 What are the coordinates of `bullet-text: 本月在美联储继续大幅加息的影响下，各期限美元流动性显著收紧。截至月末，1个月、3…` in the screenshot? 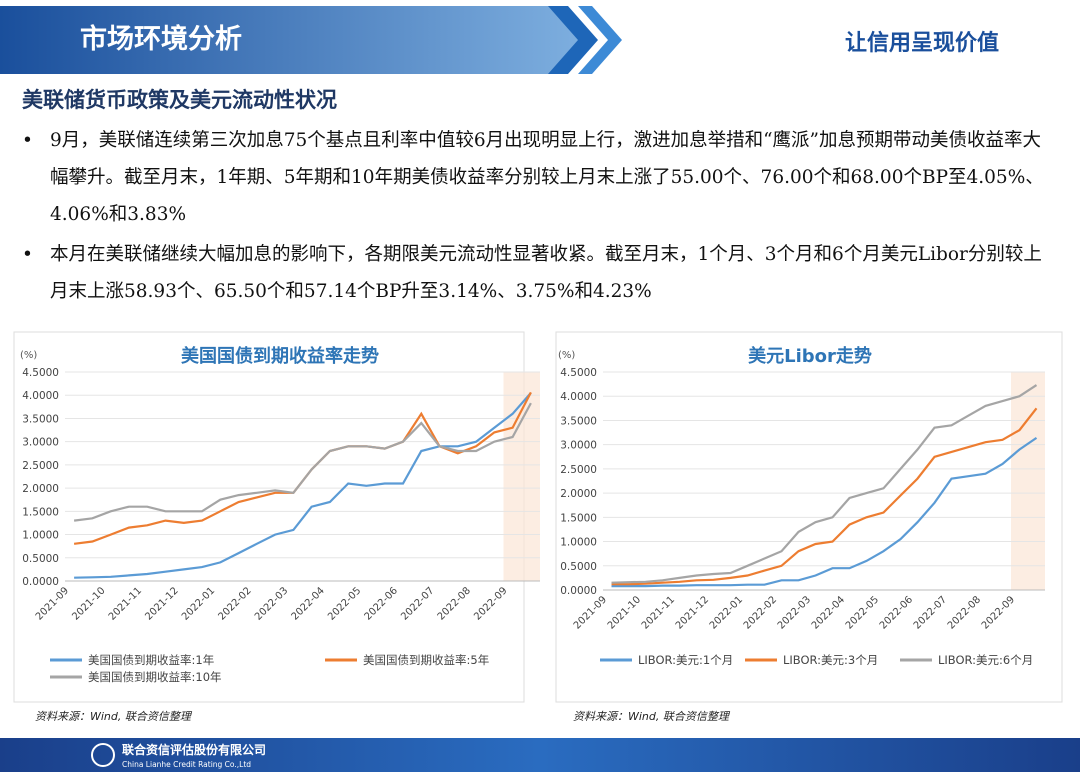 It's located at (546, 273).